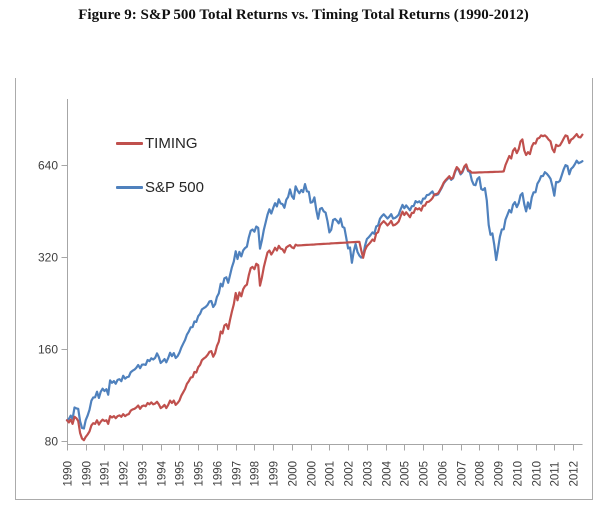 The image size is (607, 508). I want to click on x-tick-label: 1994, so click(163, 473).